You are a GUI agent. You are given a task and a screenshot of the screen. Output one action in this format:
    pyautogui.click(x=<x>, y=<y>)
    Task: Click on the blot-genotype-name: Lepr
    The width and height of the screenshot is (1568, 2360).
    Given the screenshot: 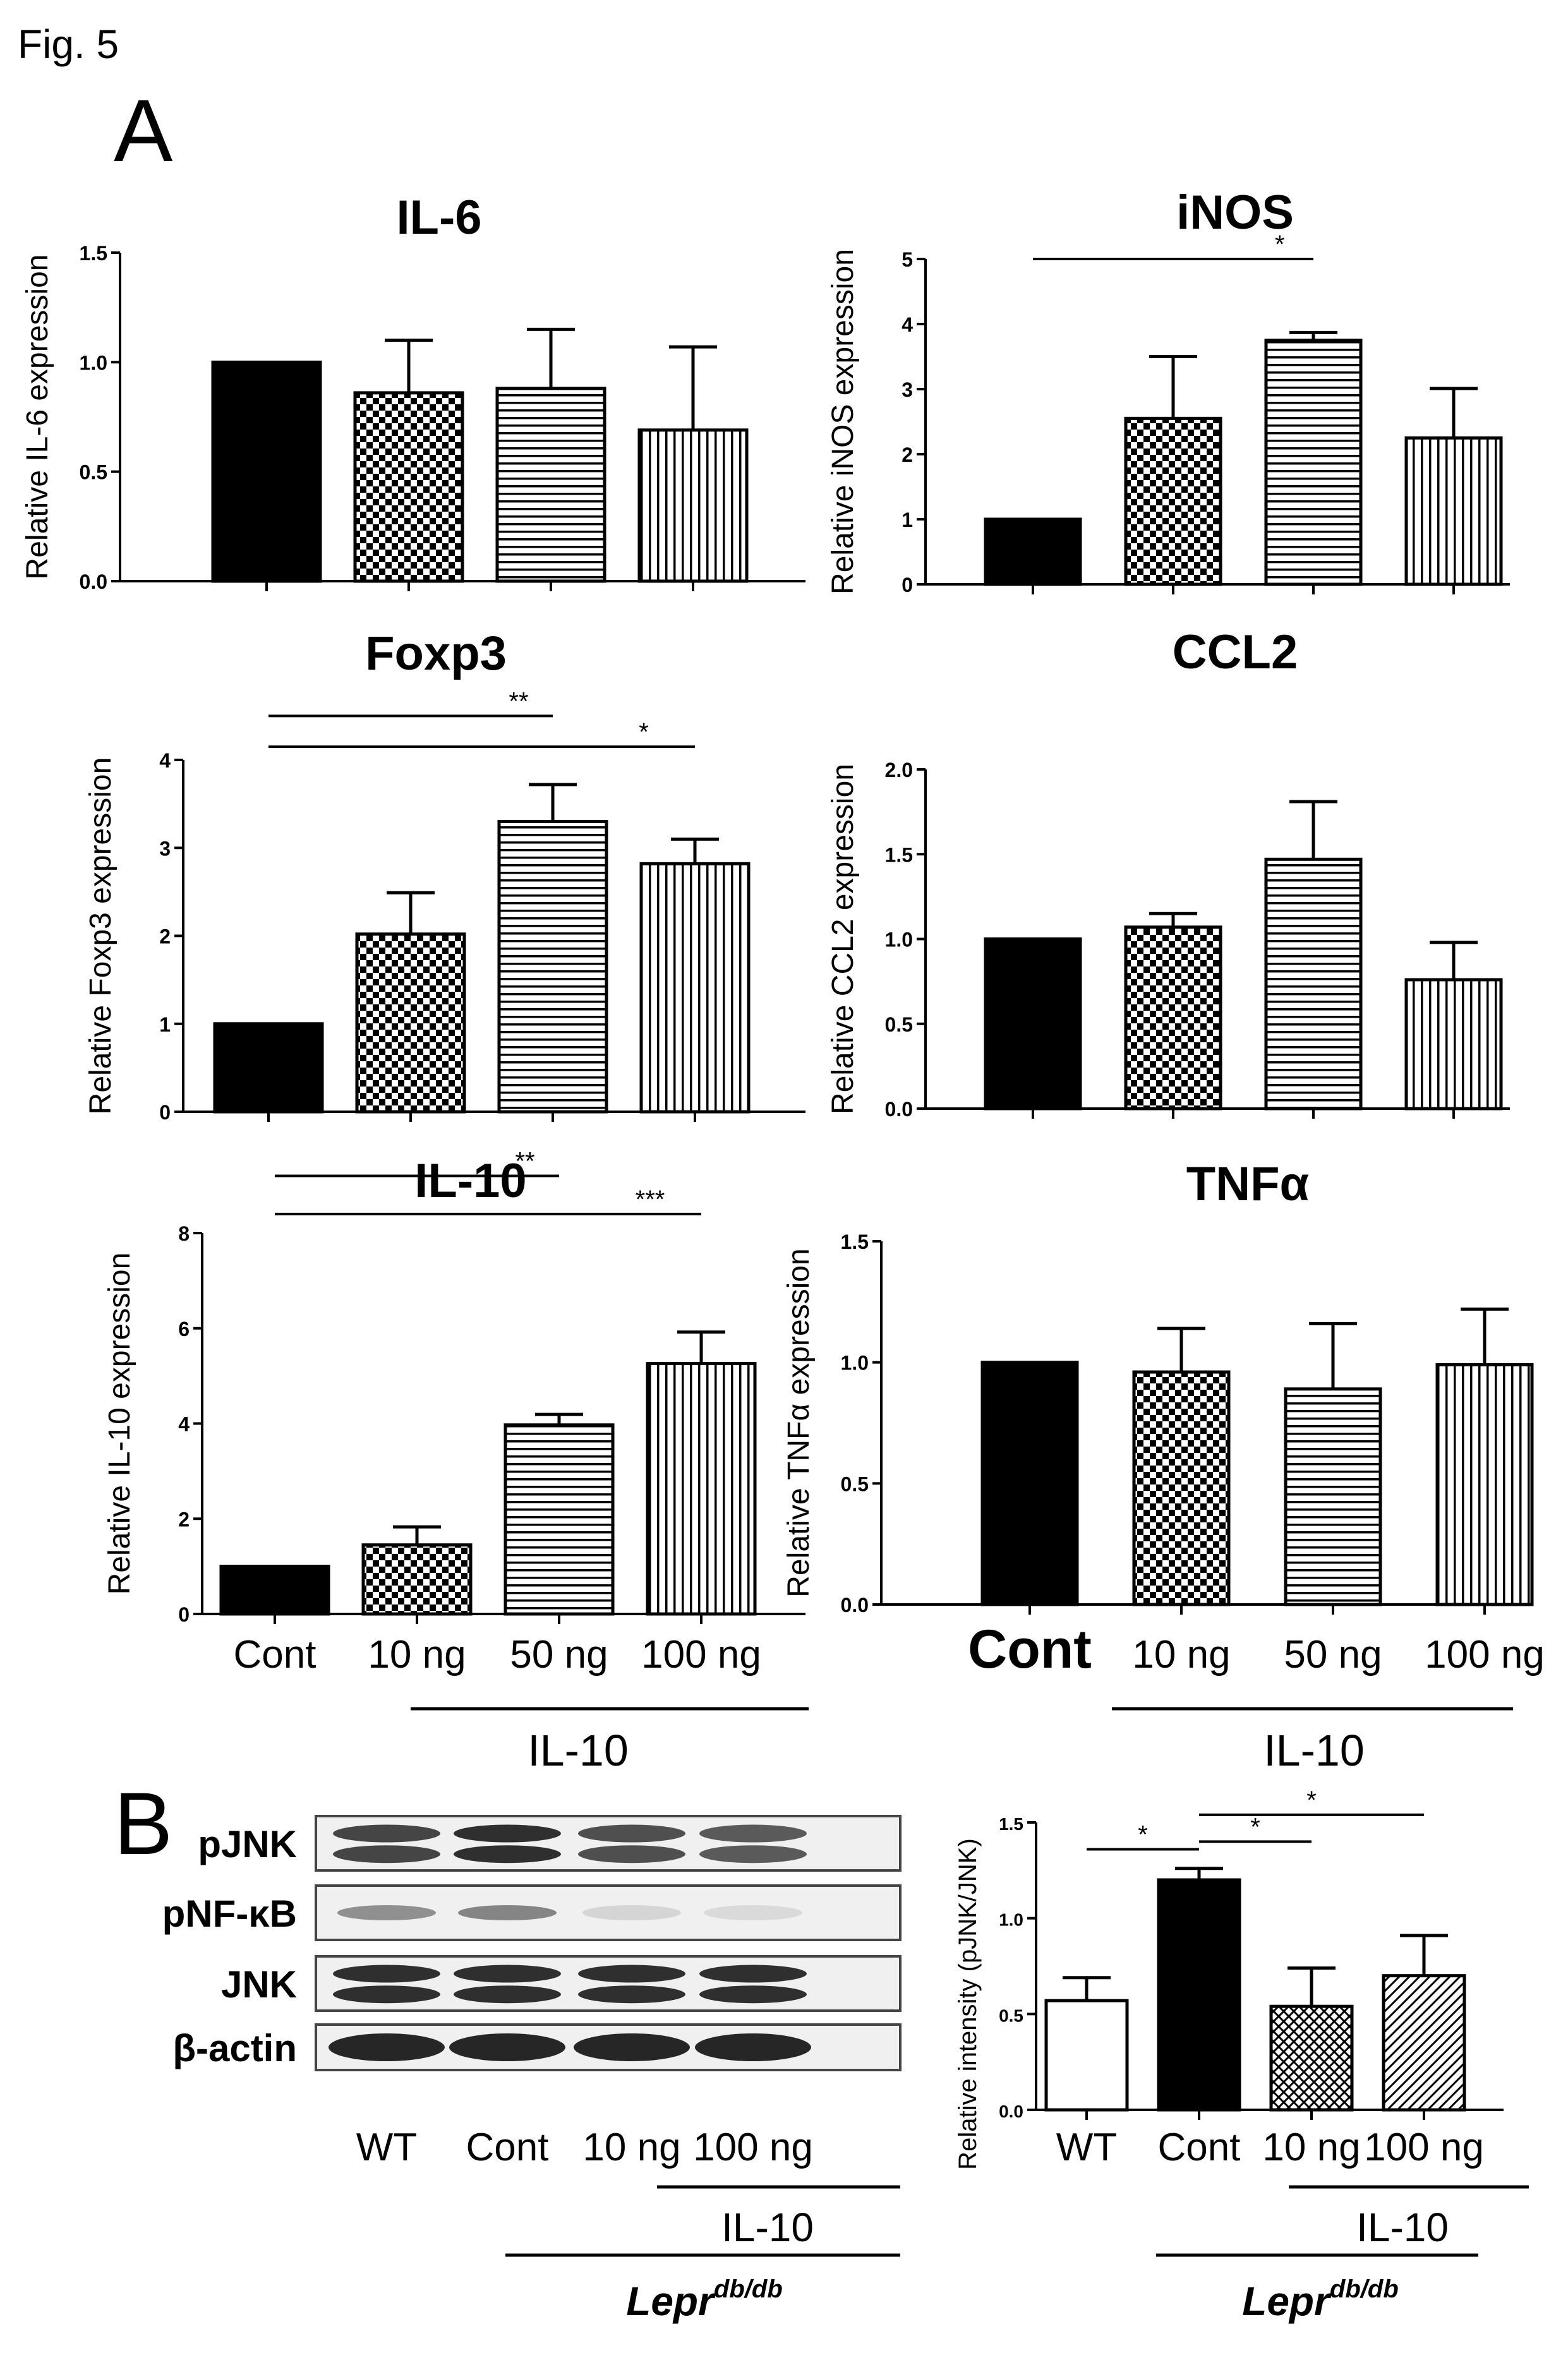 What is the action you would take?
    pyautogui.click(x=671, y=2301)
    